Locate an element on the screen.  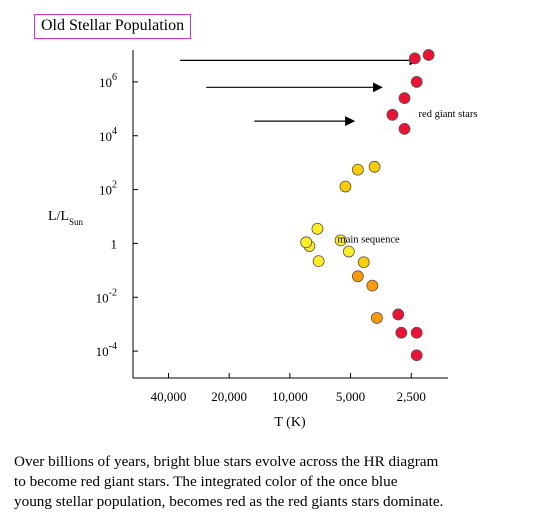
y-tick-label-5: 10⁻⁴ is located at coordinates (106, 350).